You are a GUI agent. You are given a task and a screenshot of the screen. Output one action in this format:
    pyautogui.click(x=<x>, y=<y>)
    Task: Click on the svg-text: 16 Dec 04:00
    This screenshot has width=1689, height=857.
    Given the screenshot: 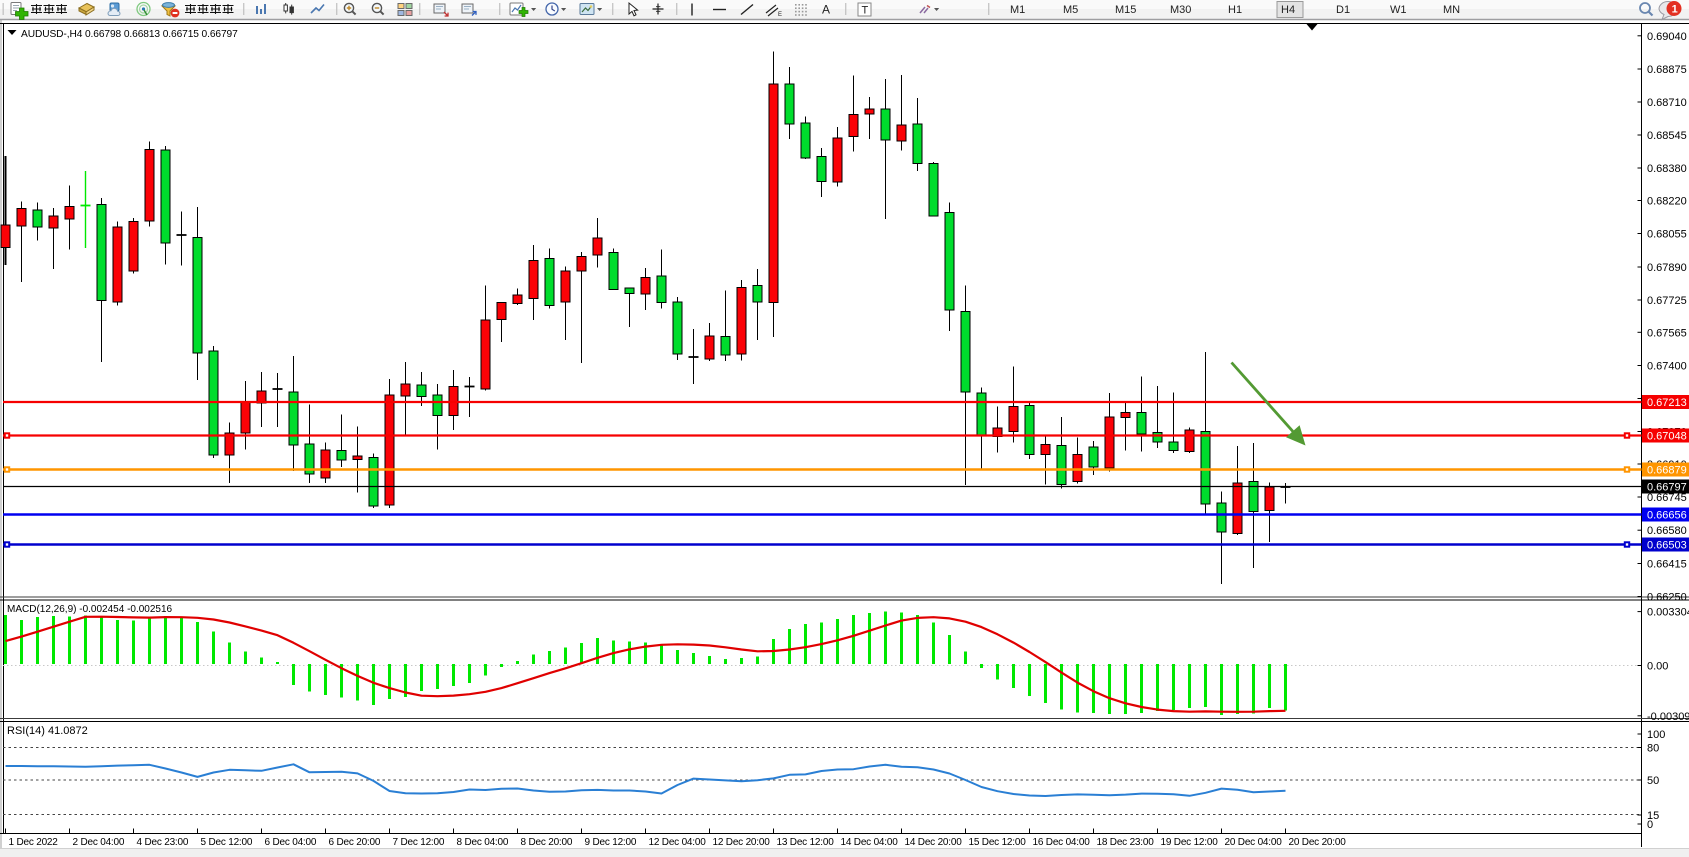 What is the action you would take?
    pyautogui.click(x=1062, y=842)
    